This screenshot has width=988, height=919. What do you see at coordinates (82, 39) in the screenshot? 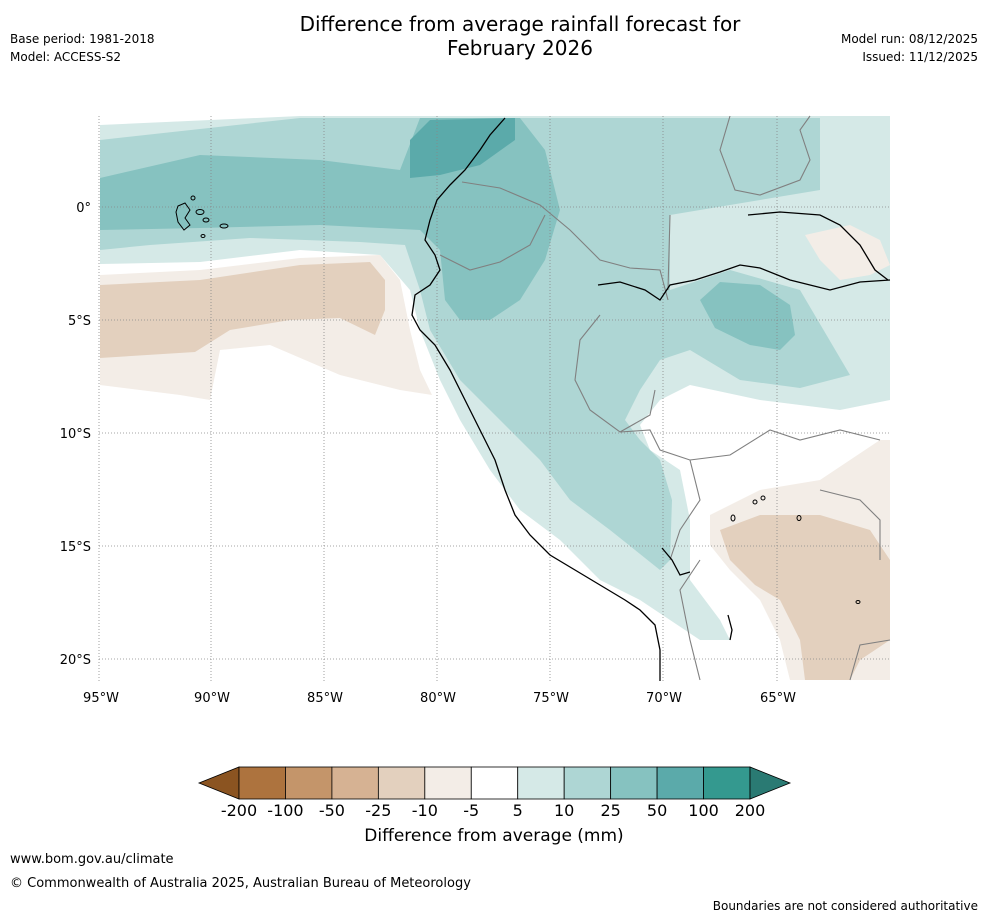
I see `base-period-text: Base period: 1981-2018` at bounding box center [82, 39].